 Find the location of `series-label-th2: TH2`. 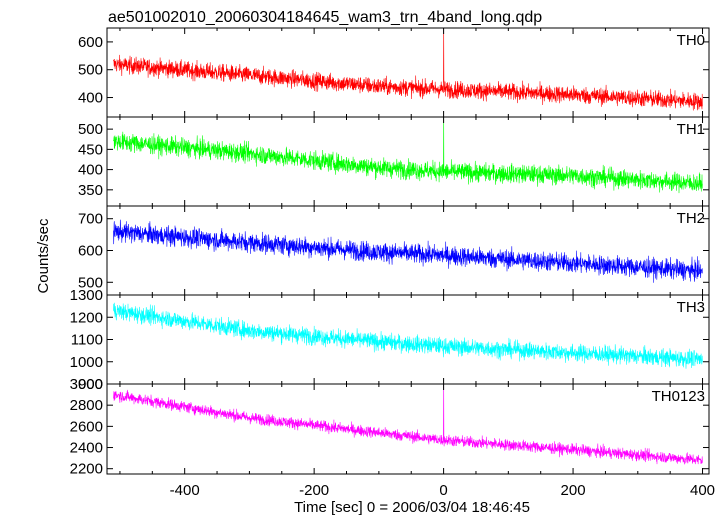

series-label-th2: TH2 is located at coordinates (691, 218).